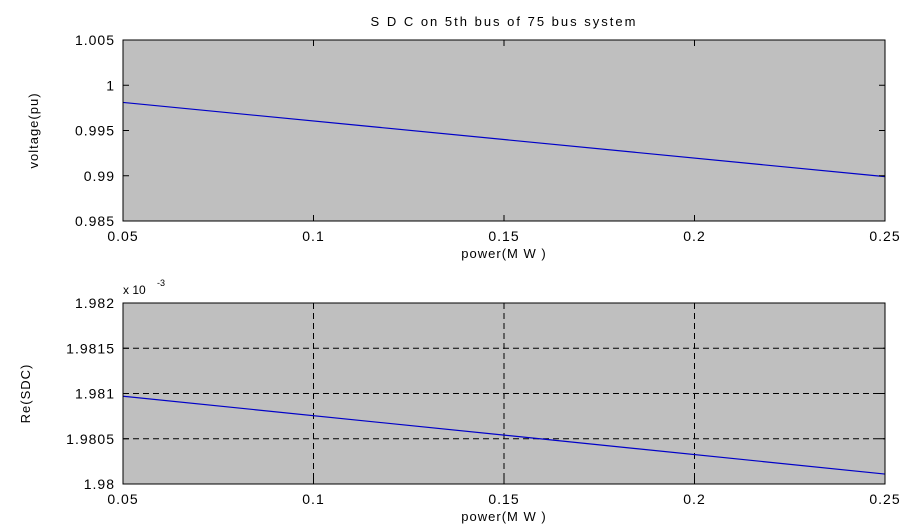 This screenshot has height=531, width=908. What do you see at coordinates (99, 176) in the screenshot?
I see `y-tick-label: 0.99` at bounding box center [99, 176].